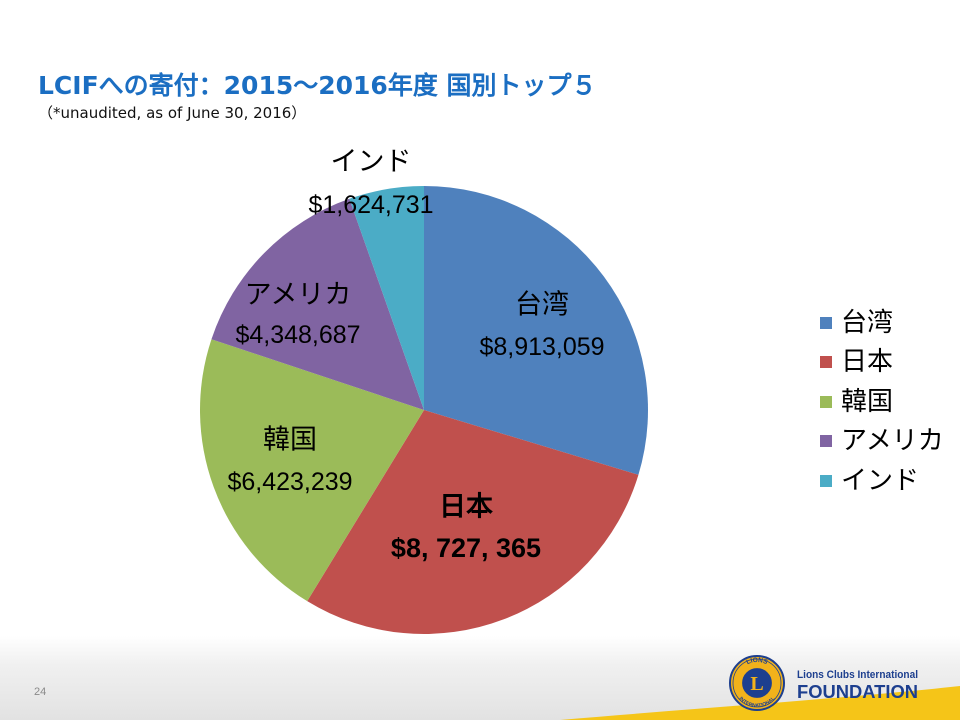 The width and height of the screenshot is (960, 720). Describe the element at coordinates (857, 692) in the screenshot. I see `brand-foundation: FOUNDATION` at that location.